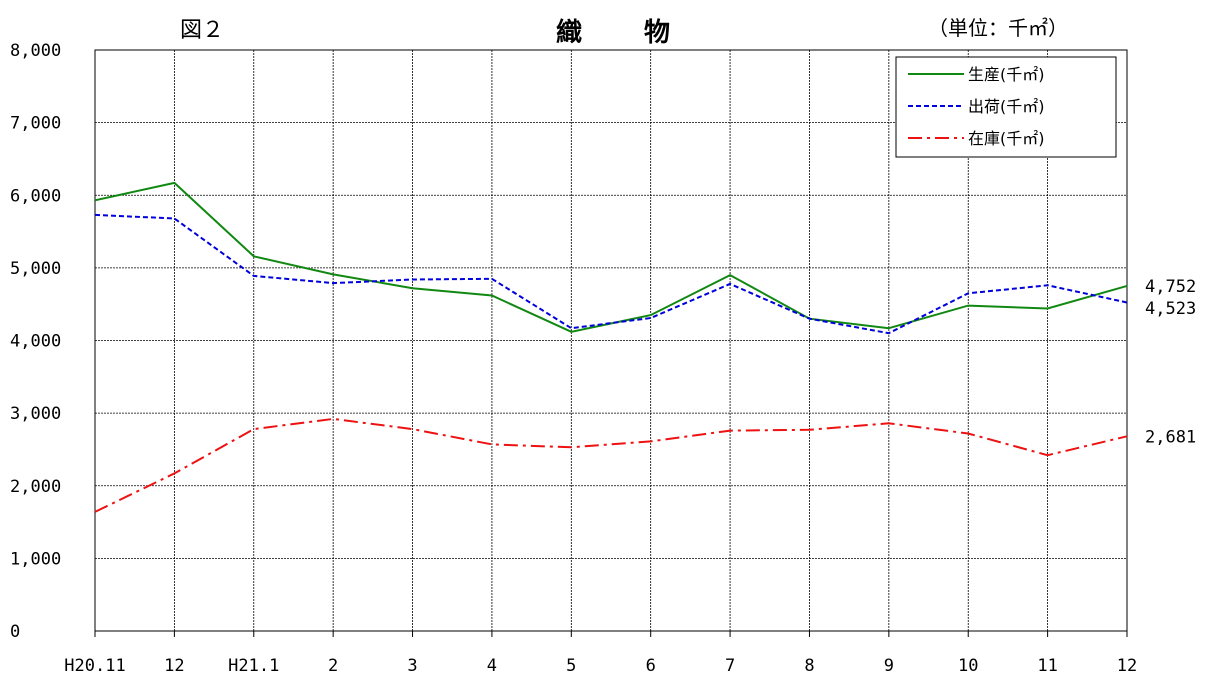 This screenshot has height=678, width=1213. What do you see at coordinates (492, 666) in the screenshot?
I see `x-tick-label: 4` at bounding box center [492, 666].